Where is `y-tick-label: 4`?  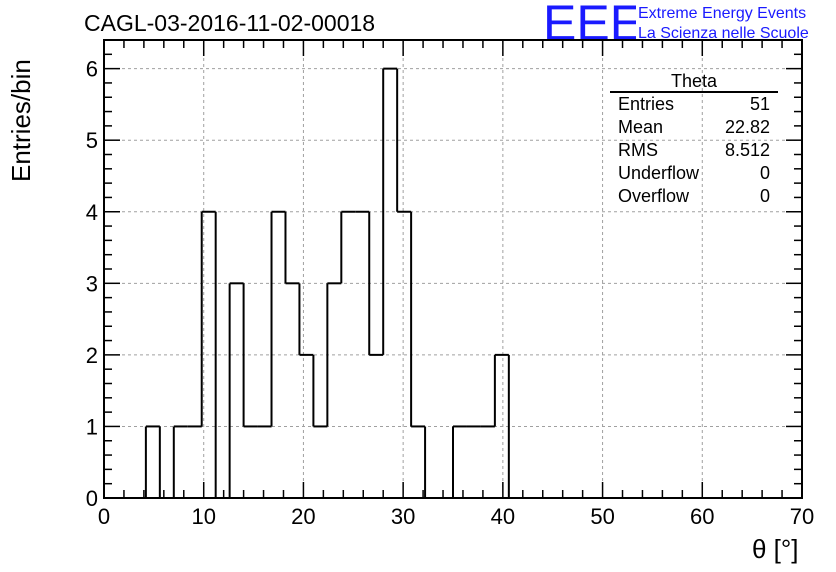
y-tick-label: 4 is located at coordinates (92, 212).